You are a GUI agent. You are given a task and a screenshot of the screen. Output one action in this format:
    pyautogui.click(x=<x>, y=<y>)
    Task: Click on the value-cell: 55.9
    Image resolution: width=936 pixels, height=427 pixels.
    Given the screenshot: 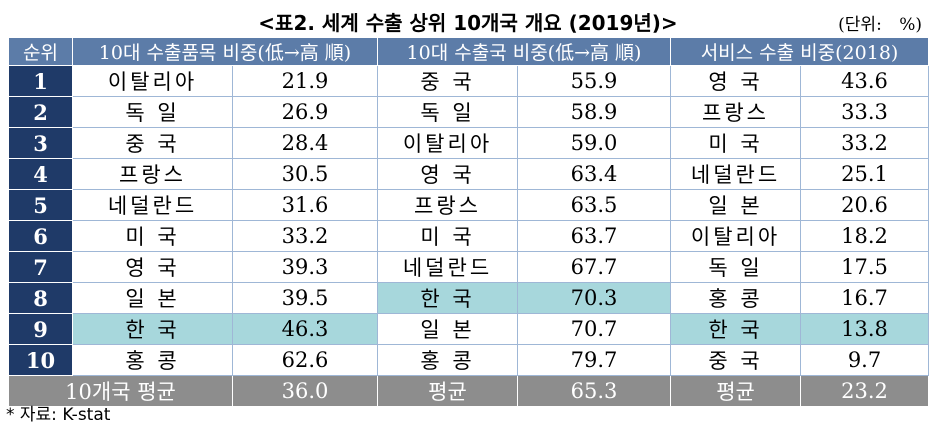 What is the action you would take?
    pyautogui.click(x=594, y=81)
    